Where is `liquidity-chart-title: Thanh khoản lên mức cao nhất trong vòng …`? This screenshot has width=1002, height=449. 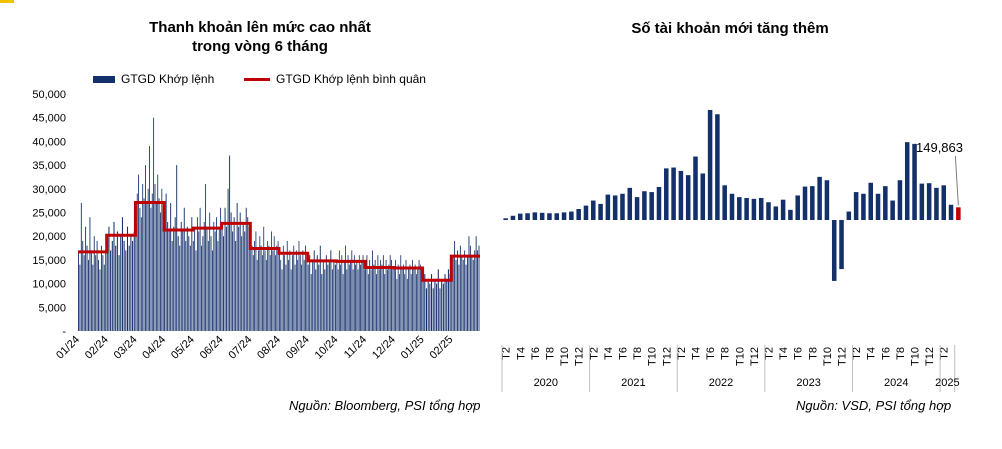 liquidity-chart-title: Thanh khoản lên mức cao nhất trong vòng … is located at coordinates (260, 37).